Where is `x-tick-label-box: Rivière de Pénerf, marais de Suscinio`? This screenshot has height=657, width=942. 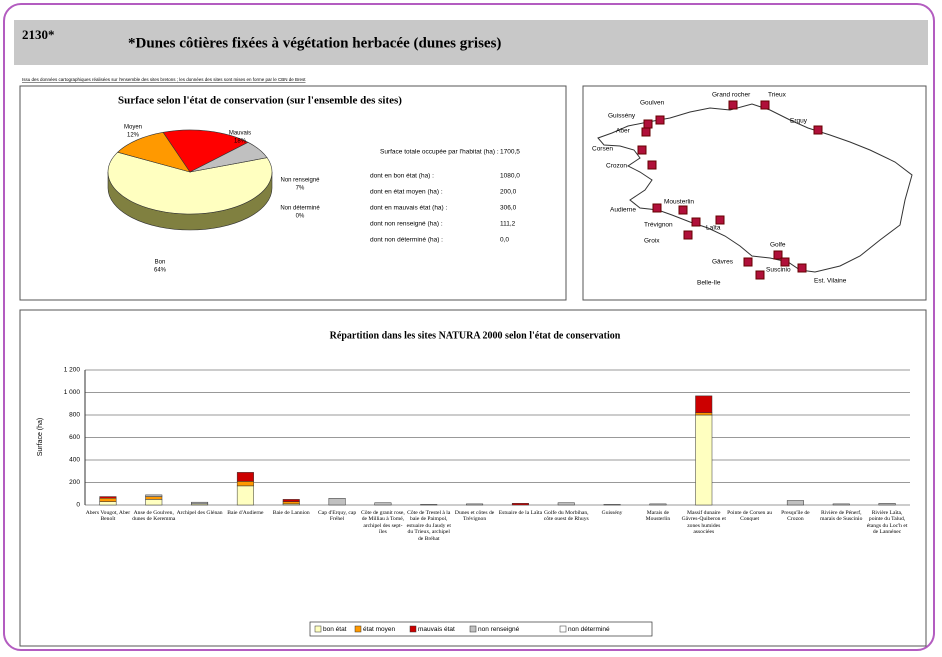
x-tick-label-box: Rivière de Pénerf, marais de Suscinio is located at coordinates (841, 516).